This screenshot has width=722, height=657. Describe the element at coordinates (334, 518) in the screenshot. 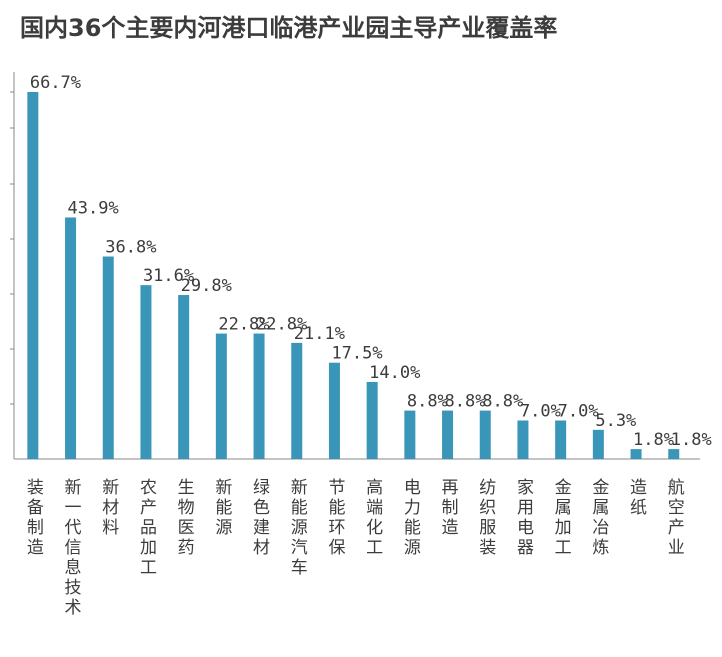

I see `x-tick-label-8: 节能环保` at that location.